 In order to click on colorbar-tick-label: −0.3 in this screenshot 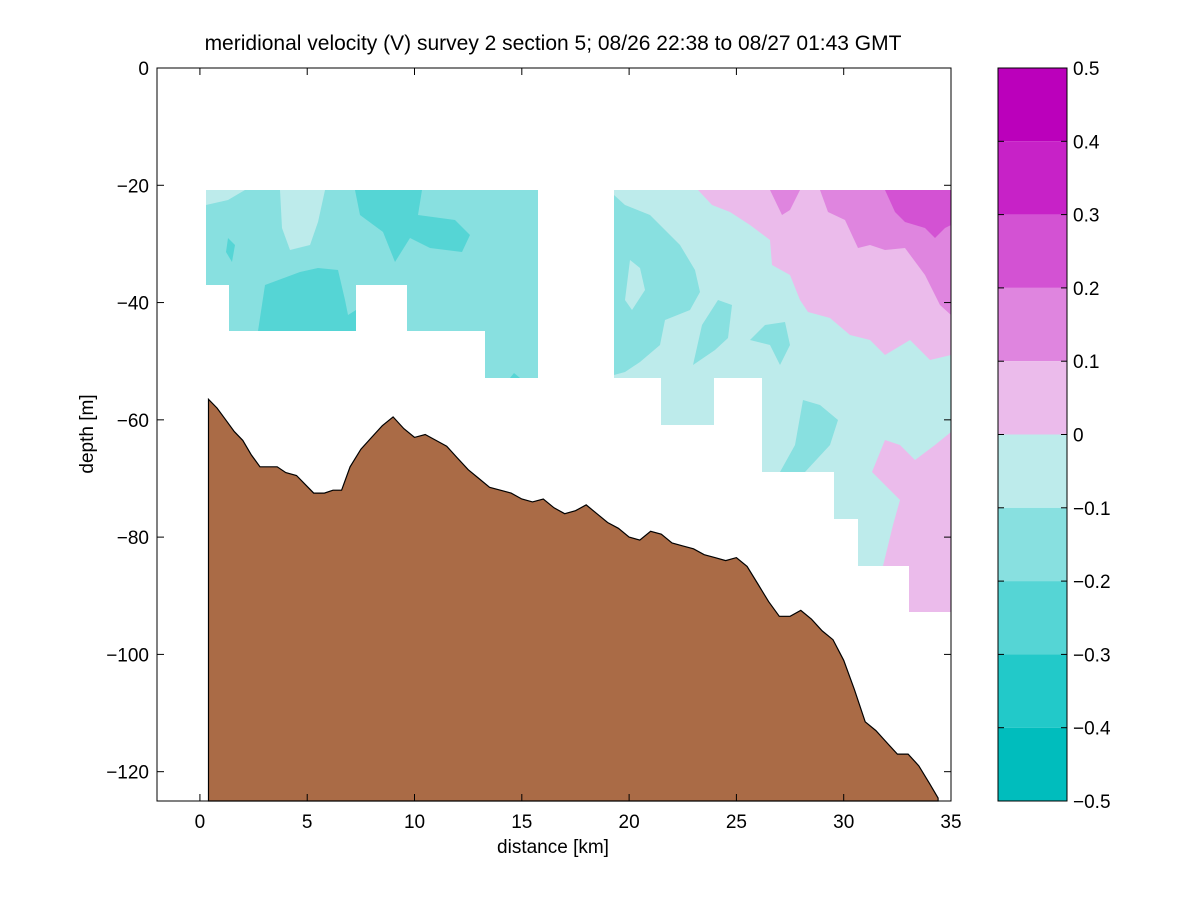, I will do `click(1092, 655)`.